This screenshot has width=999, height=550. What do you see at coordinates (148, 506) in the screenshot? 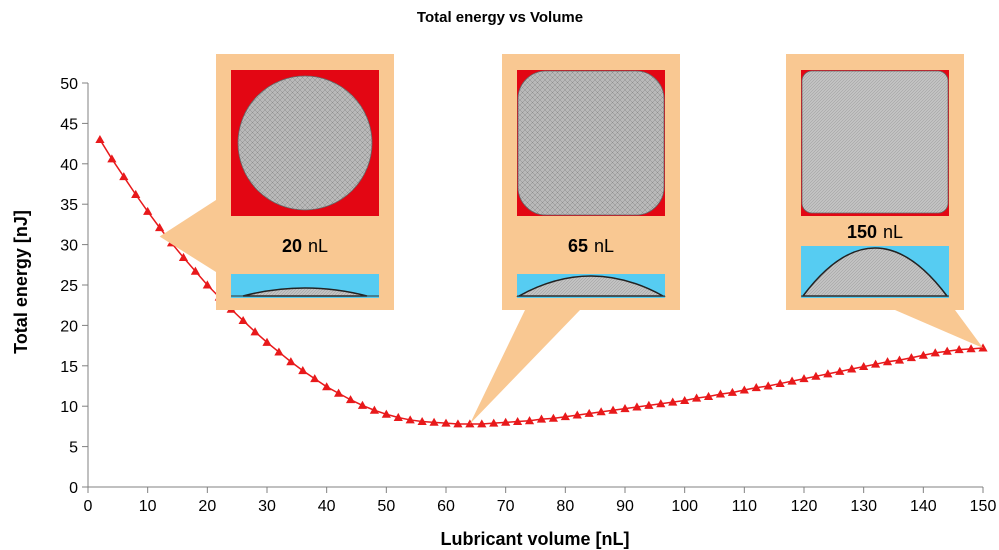
I see `x-tick-label: 10` at bounding box center [148, 506].